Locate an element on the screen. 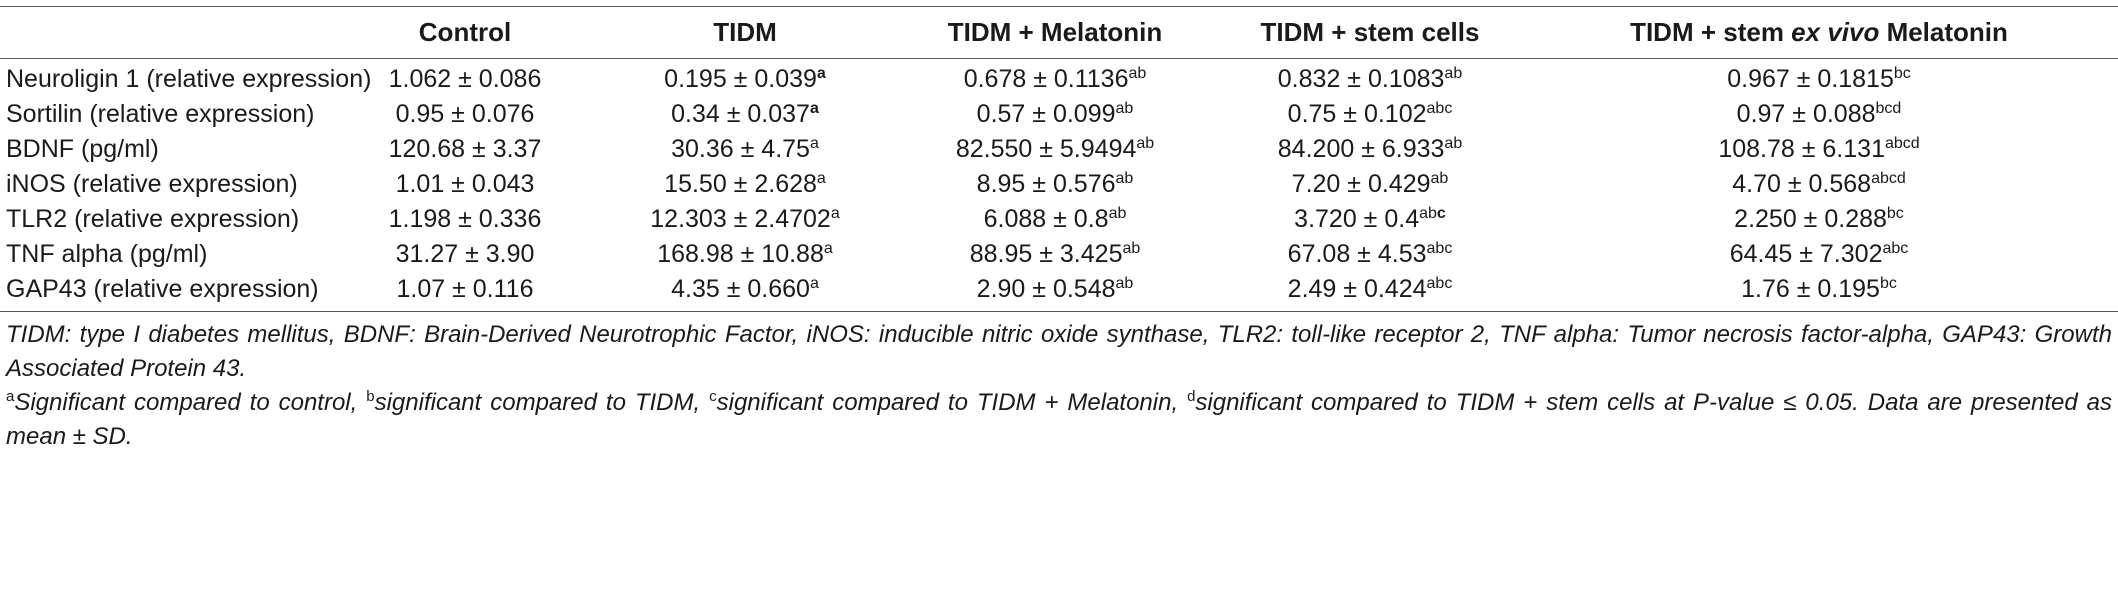 The width and height of the screenshot is (2118, 592). significance-mark-bold: c is located at coordinates (1441, 213).